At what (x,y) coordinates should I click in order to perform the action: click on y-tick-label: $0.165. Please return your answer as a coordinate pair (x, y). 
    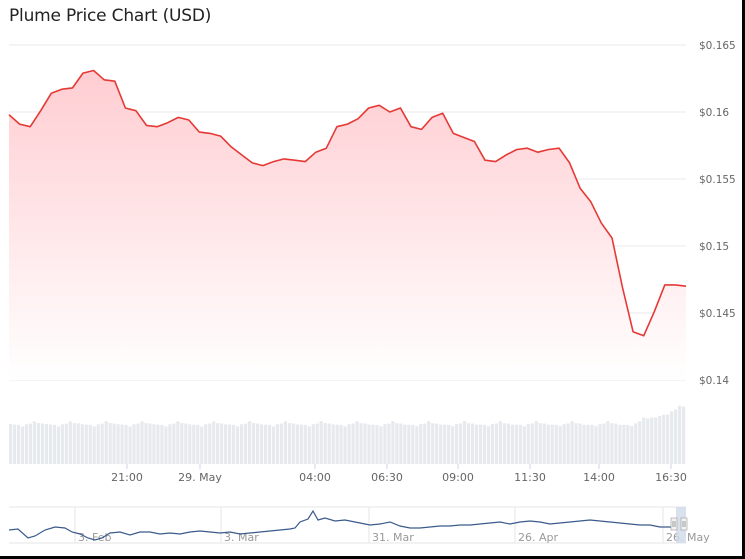
    Looking at the image, I should click on (717, 46).